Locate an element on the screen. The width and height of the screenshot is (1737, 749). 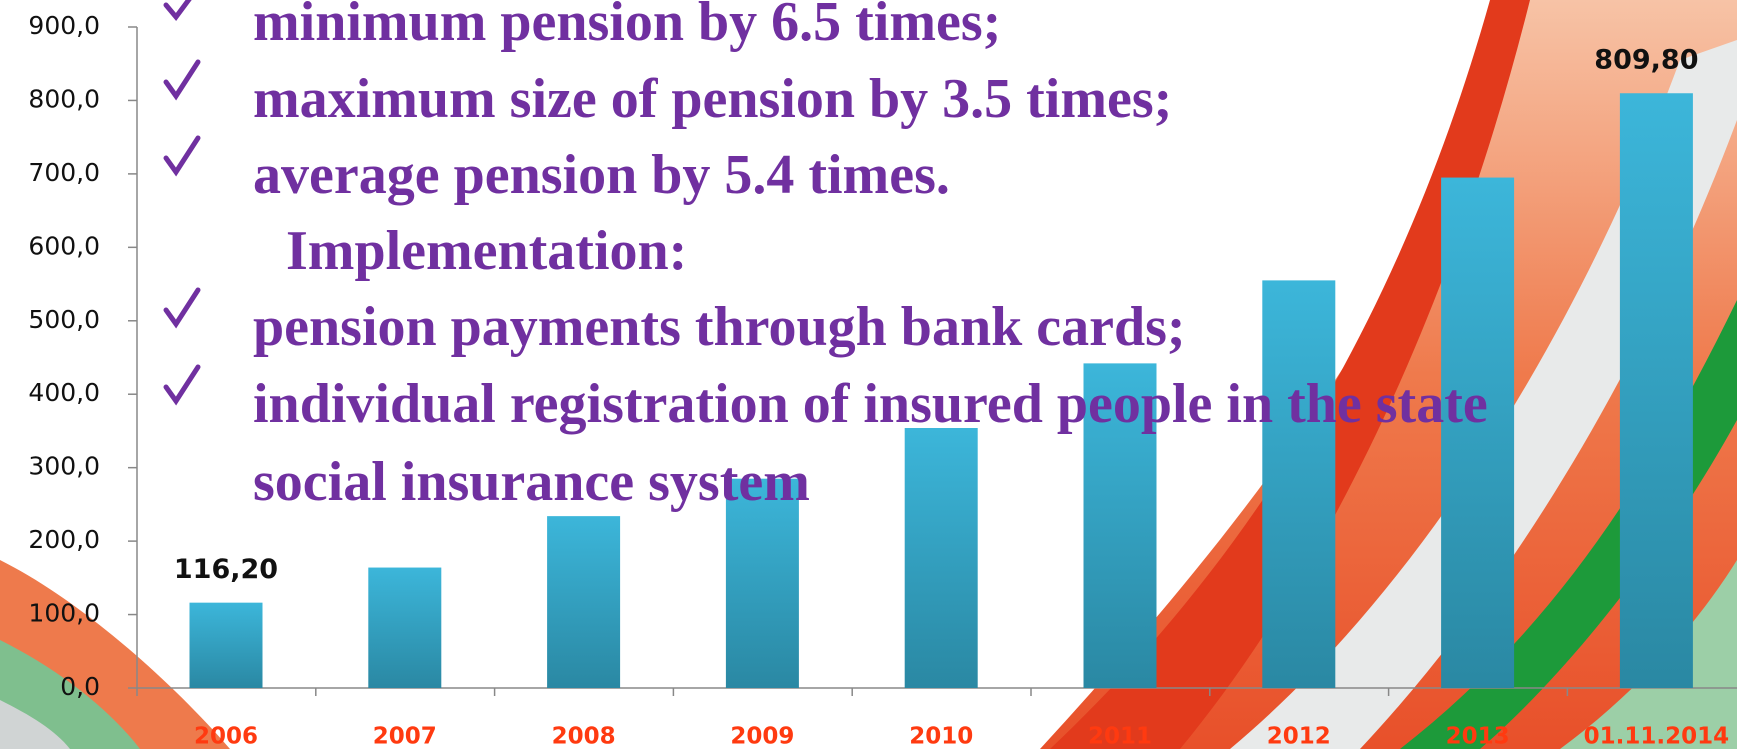
x-tick-label: 2013 is located at coordinates (1478, 736).